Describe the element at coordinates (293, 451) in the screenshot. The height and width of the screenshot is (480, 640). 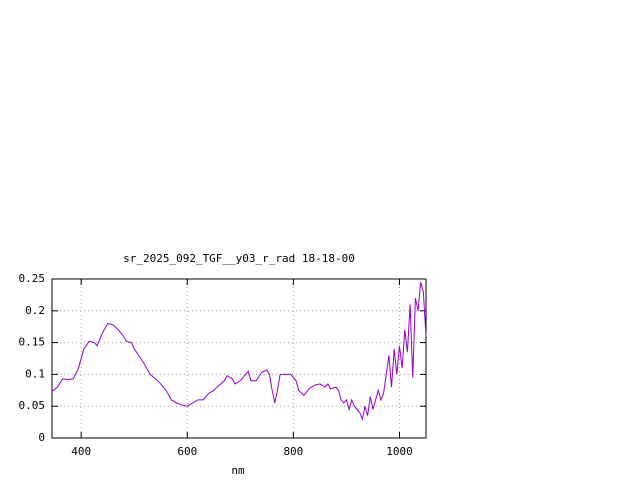
I see `x-tick-label: 800` at that location.